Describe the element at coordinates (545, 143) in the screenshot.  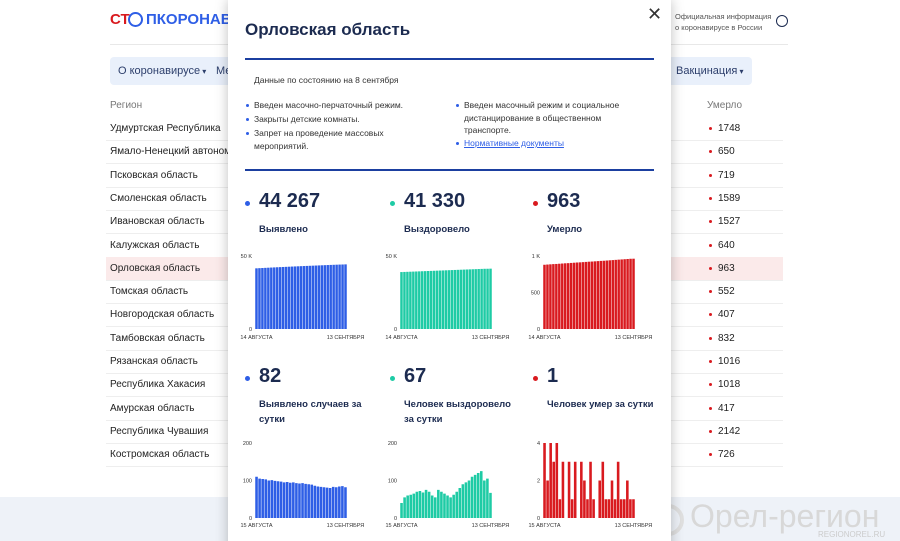
I see `document-link: Нормативные документы` at that location.